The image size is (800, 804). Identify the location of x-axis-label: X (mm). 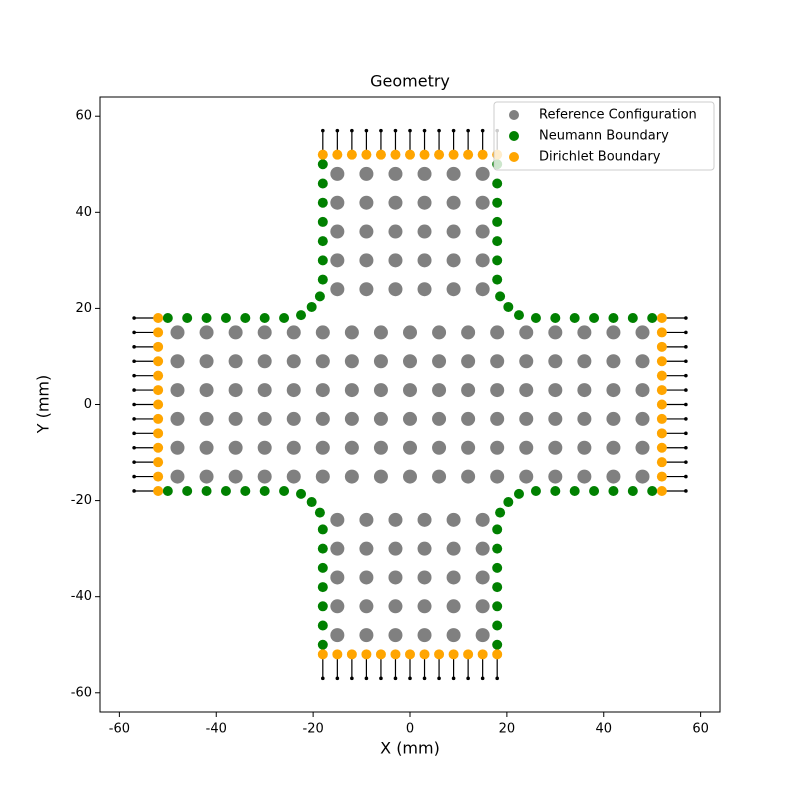
(410, 748).